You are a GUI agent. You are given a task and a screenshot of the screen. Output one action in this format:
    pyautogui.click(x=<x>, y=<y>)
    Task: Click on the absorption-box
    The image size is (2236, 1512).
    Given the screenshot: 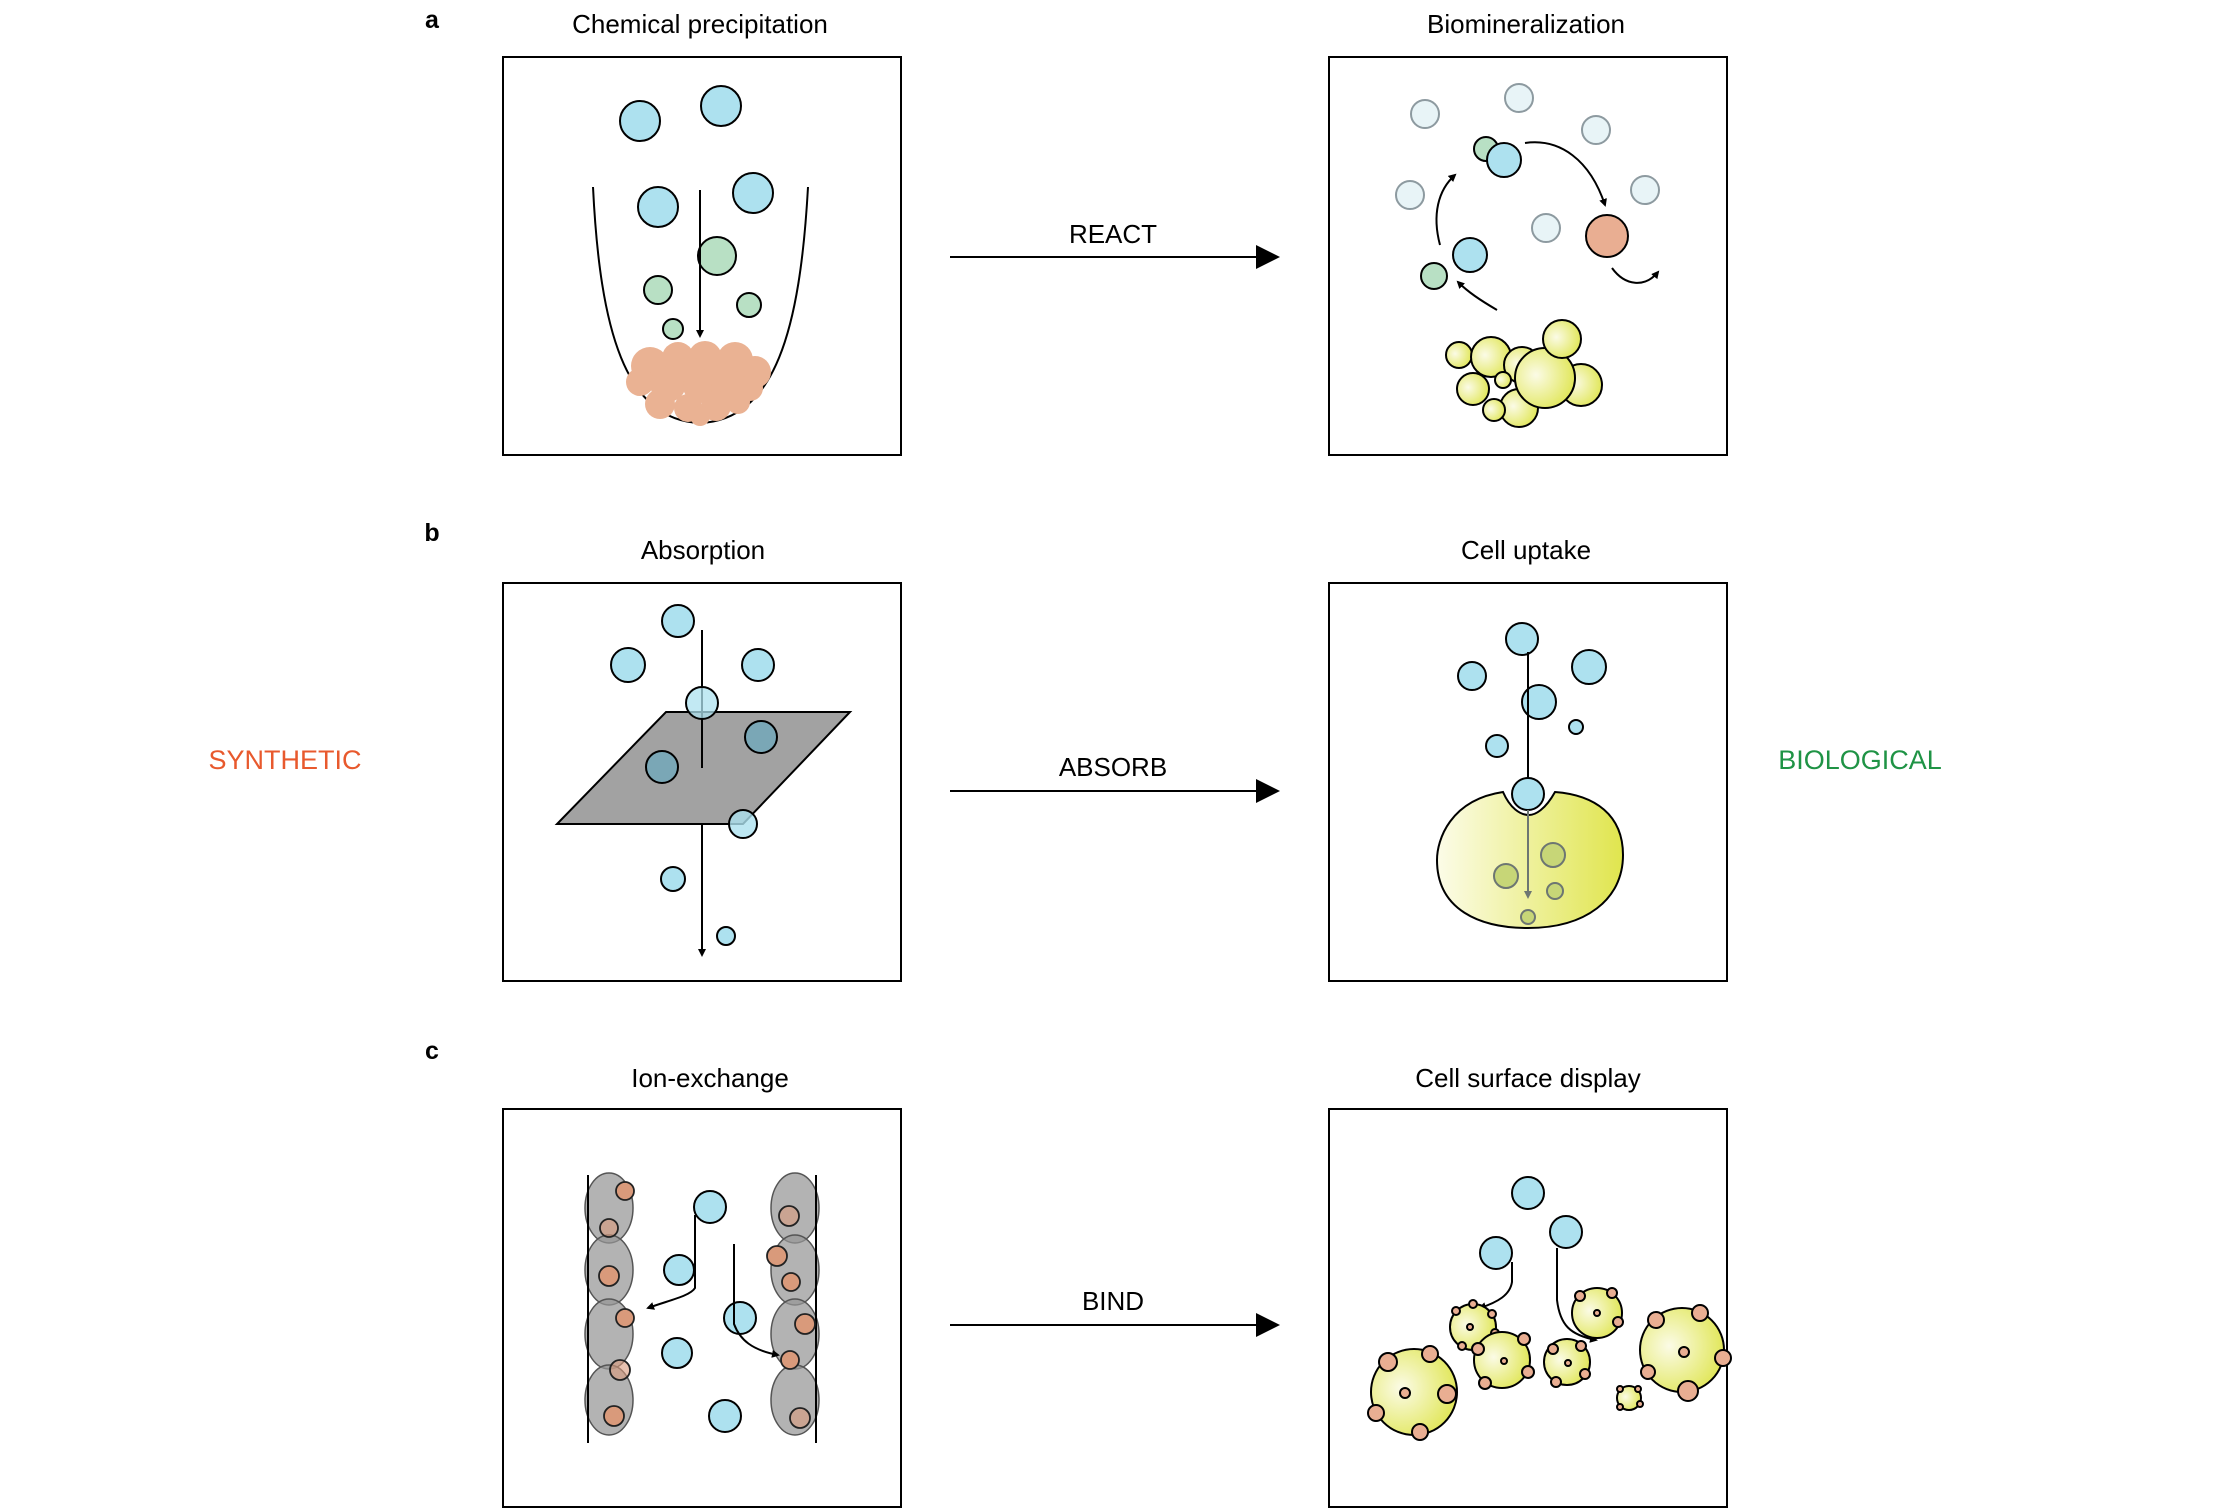 What is the action you would take?
    pyautogui.click(x=702, y=782)
    